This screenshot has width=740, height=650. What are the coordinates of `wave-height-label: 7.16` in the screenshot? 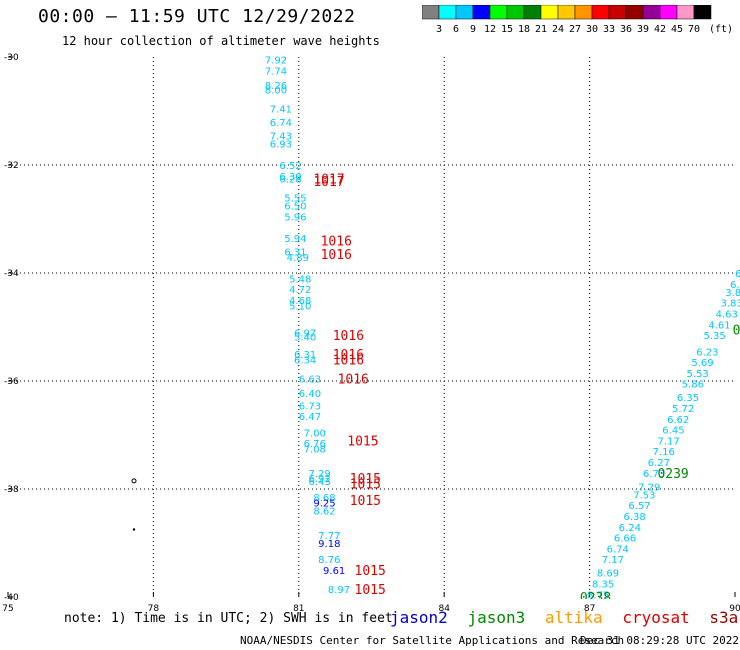 It's located at (664, 452).